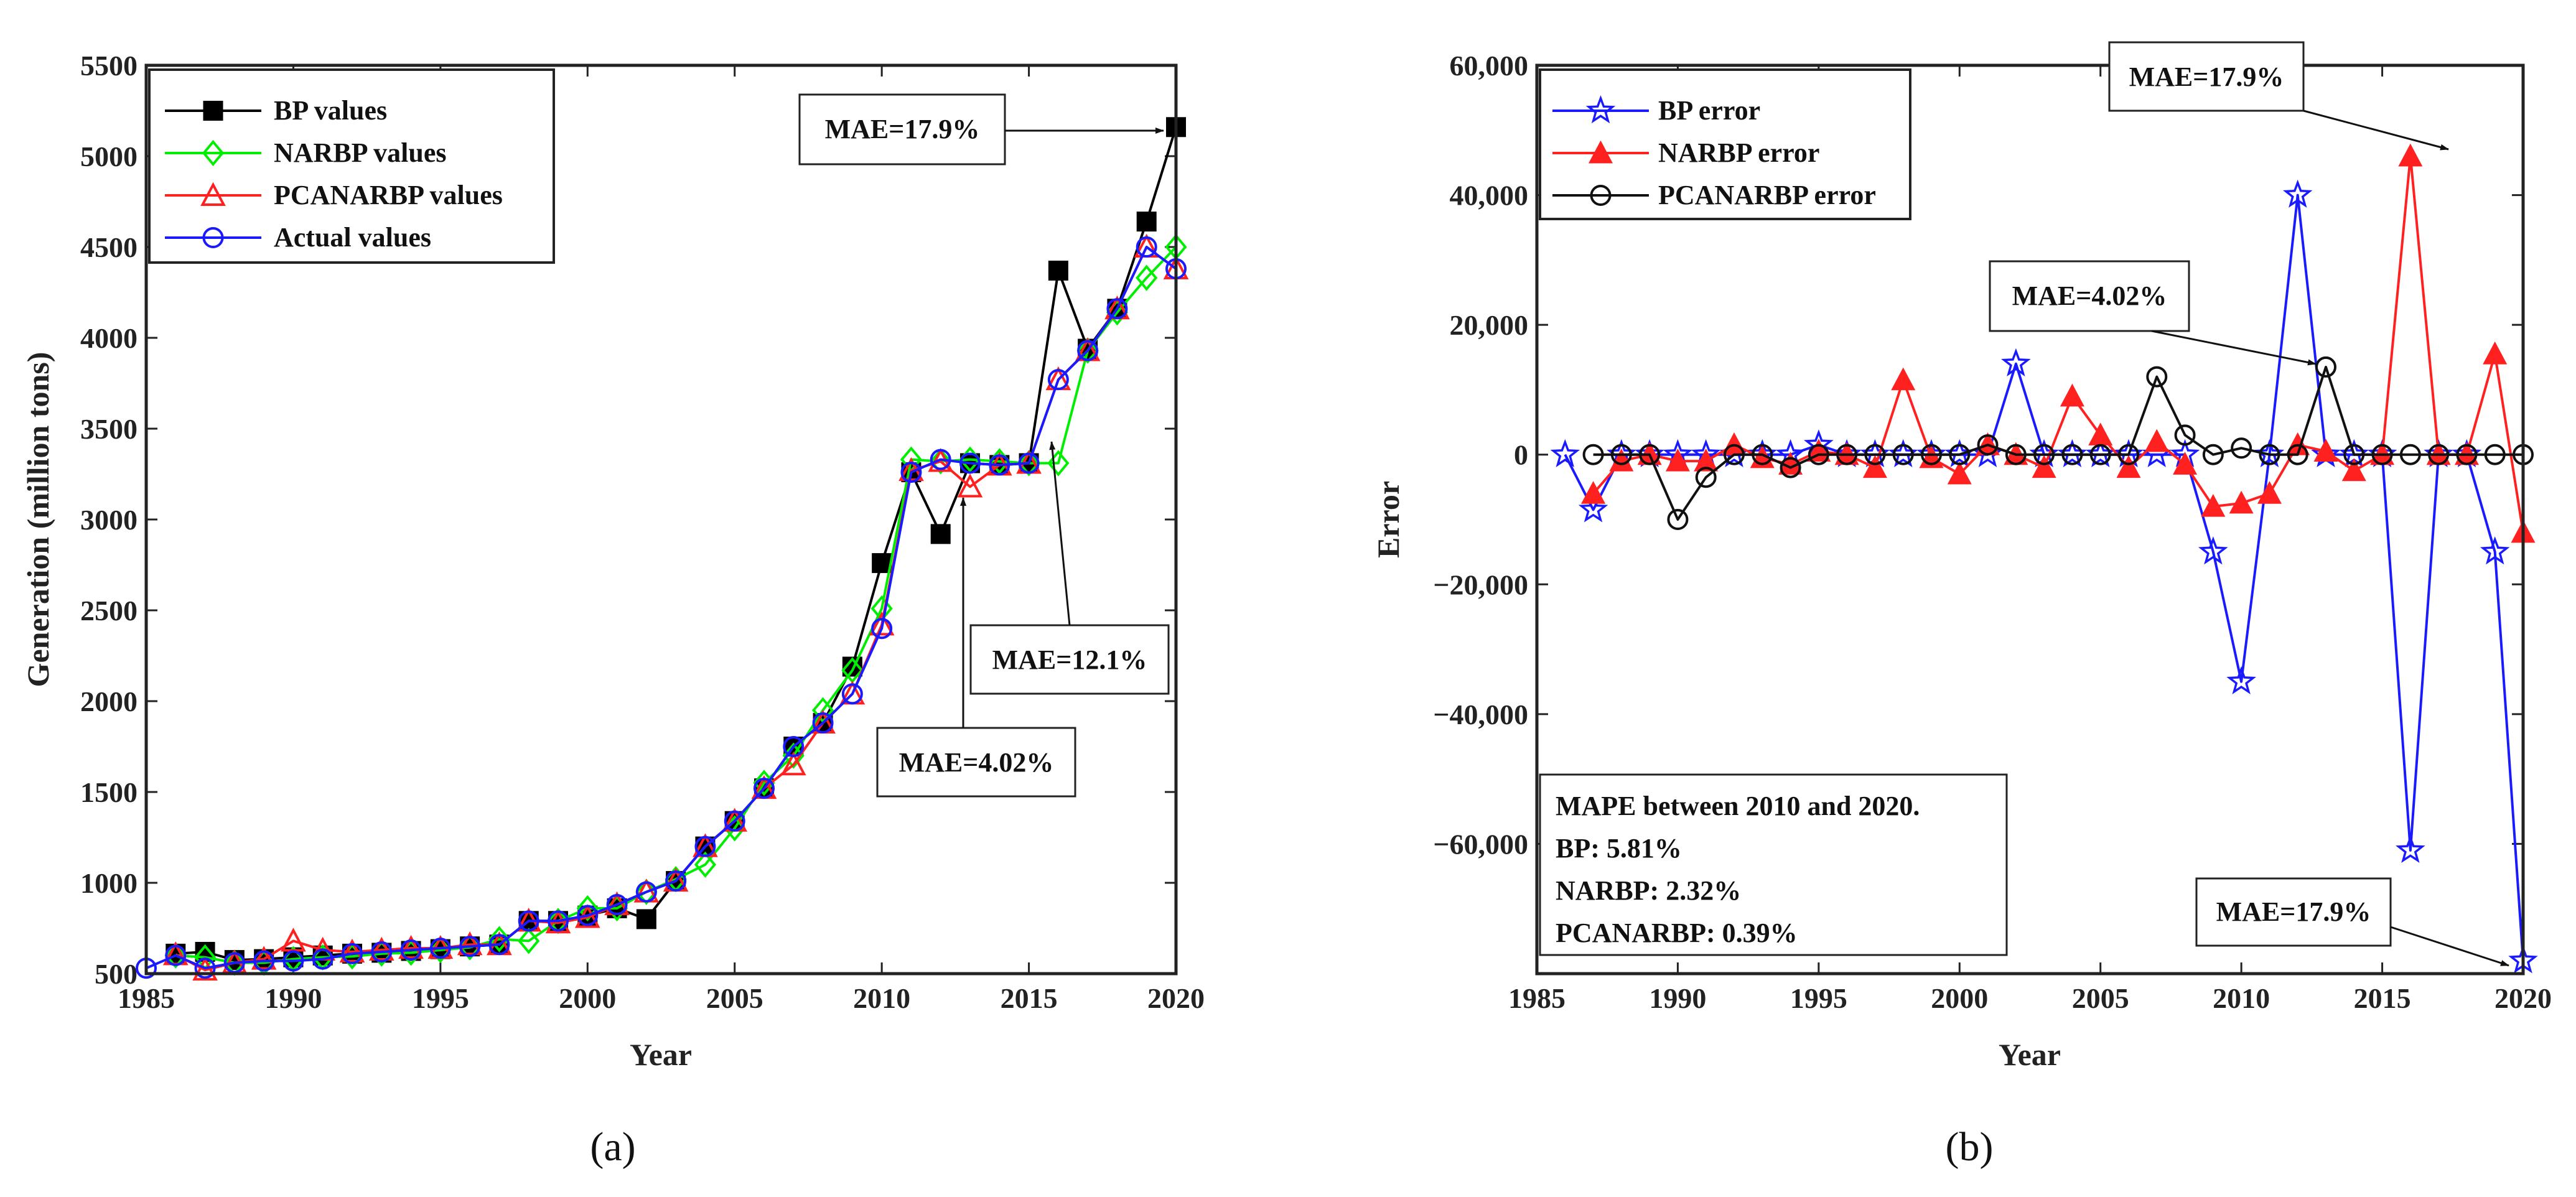 Image resolution: width=2576 pixels, height=1197 pixels. Describe the element at coordinates (109, 66) in the screenshot. I see `panel-a-y-tick-label: 5500` at that location.